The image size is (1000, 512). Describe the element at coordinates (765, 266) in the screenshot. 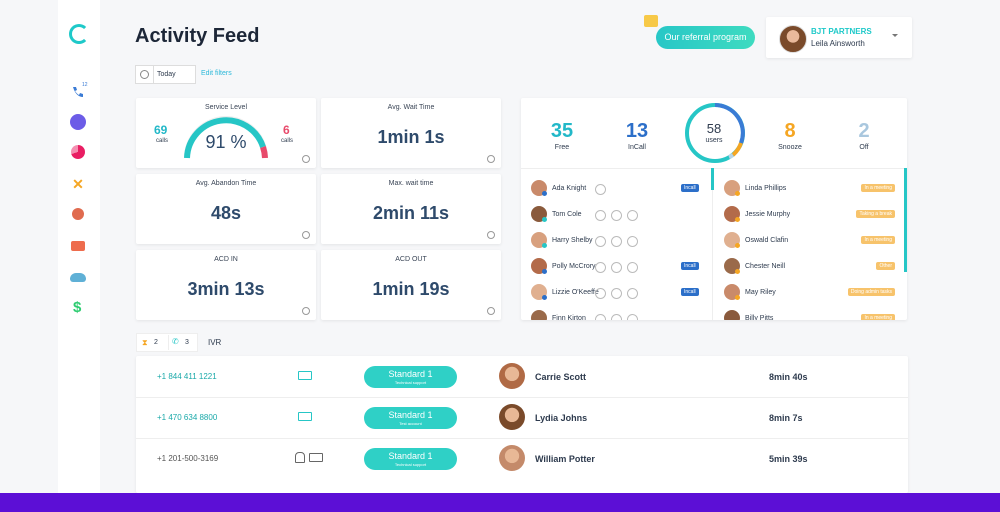

I see `agent-name: Chester Neill` at that location.